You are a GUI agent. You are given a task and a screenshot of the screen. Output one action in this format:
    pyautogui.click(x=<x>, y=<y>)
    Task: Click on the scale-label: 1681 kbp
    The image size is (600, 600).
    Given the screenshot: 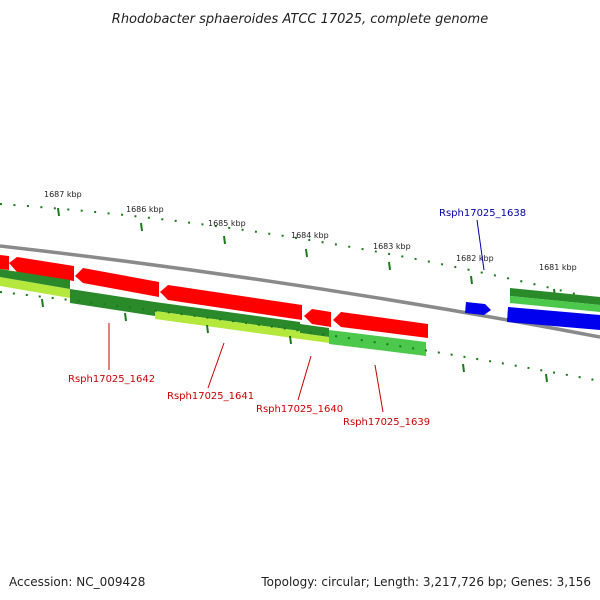 What is the action you would take?
    pyautogui.click(x=558, y=267)
    